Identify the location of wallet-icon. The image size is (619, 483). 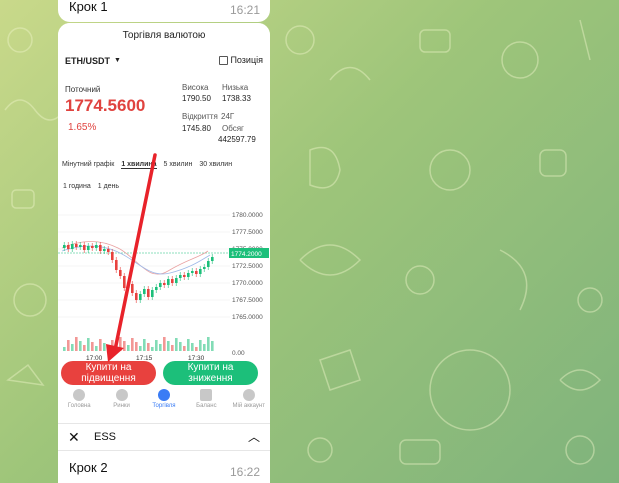
(206, 395).